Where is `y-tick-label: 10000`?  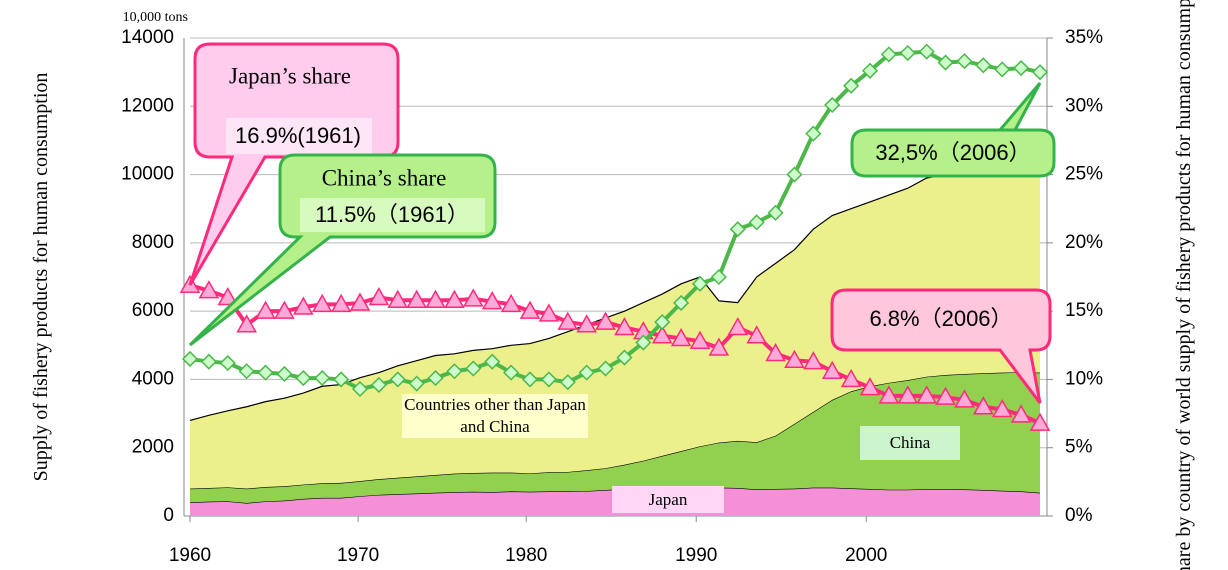 y-tick-label: 10000 is located at coordinates (147, 174).